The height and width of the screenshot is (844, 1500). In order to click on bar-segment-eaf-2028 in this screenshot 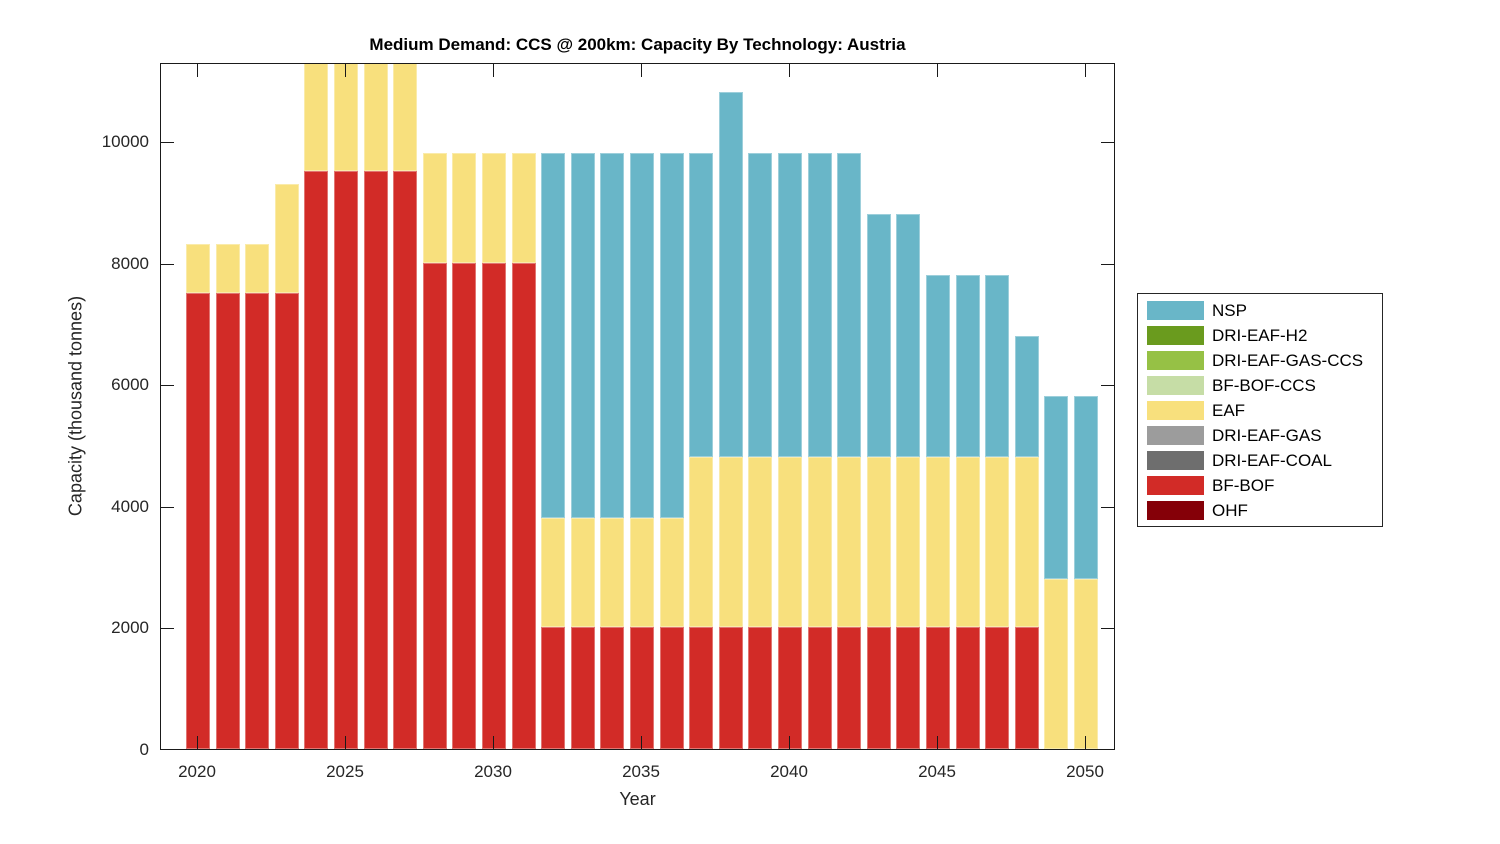, I will do `click(434, 208)`.